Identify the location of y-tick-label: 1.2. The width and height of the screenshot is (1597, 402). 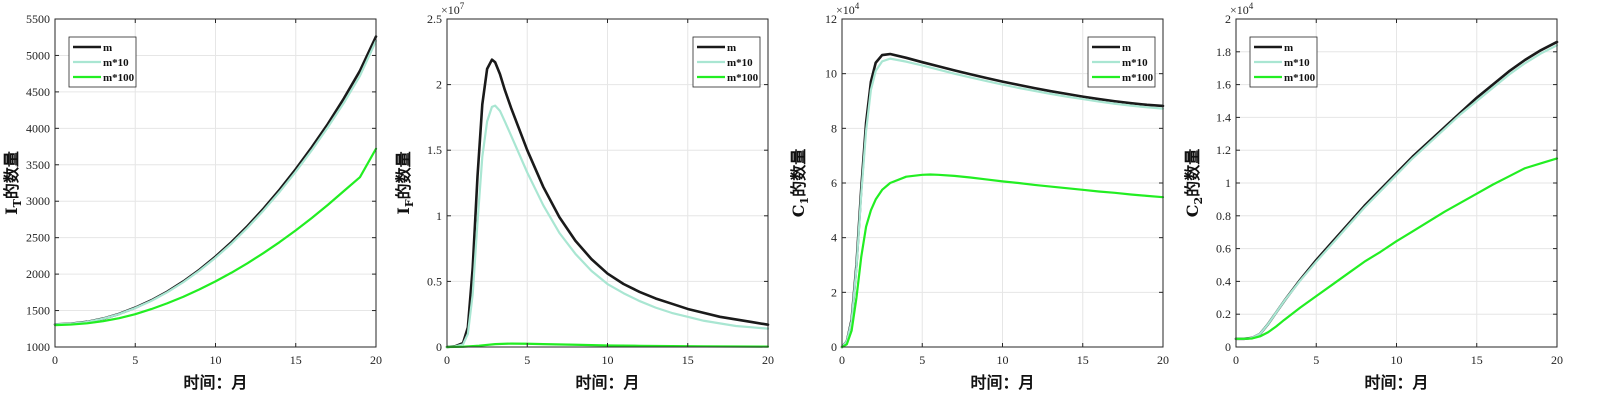
(1223, 150).